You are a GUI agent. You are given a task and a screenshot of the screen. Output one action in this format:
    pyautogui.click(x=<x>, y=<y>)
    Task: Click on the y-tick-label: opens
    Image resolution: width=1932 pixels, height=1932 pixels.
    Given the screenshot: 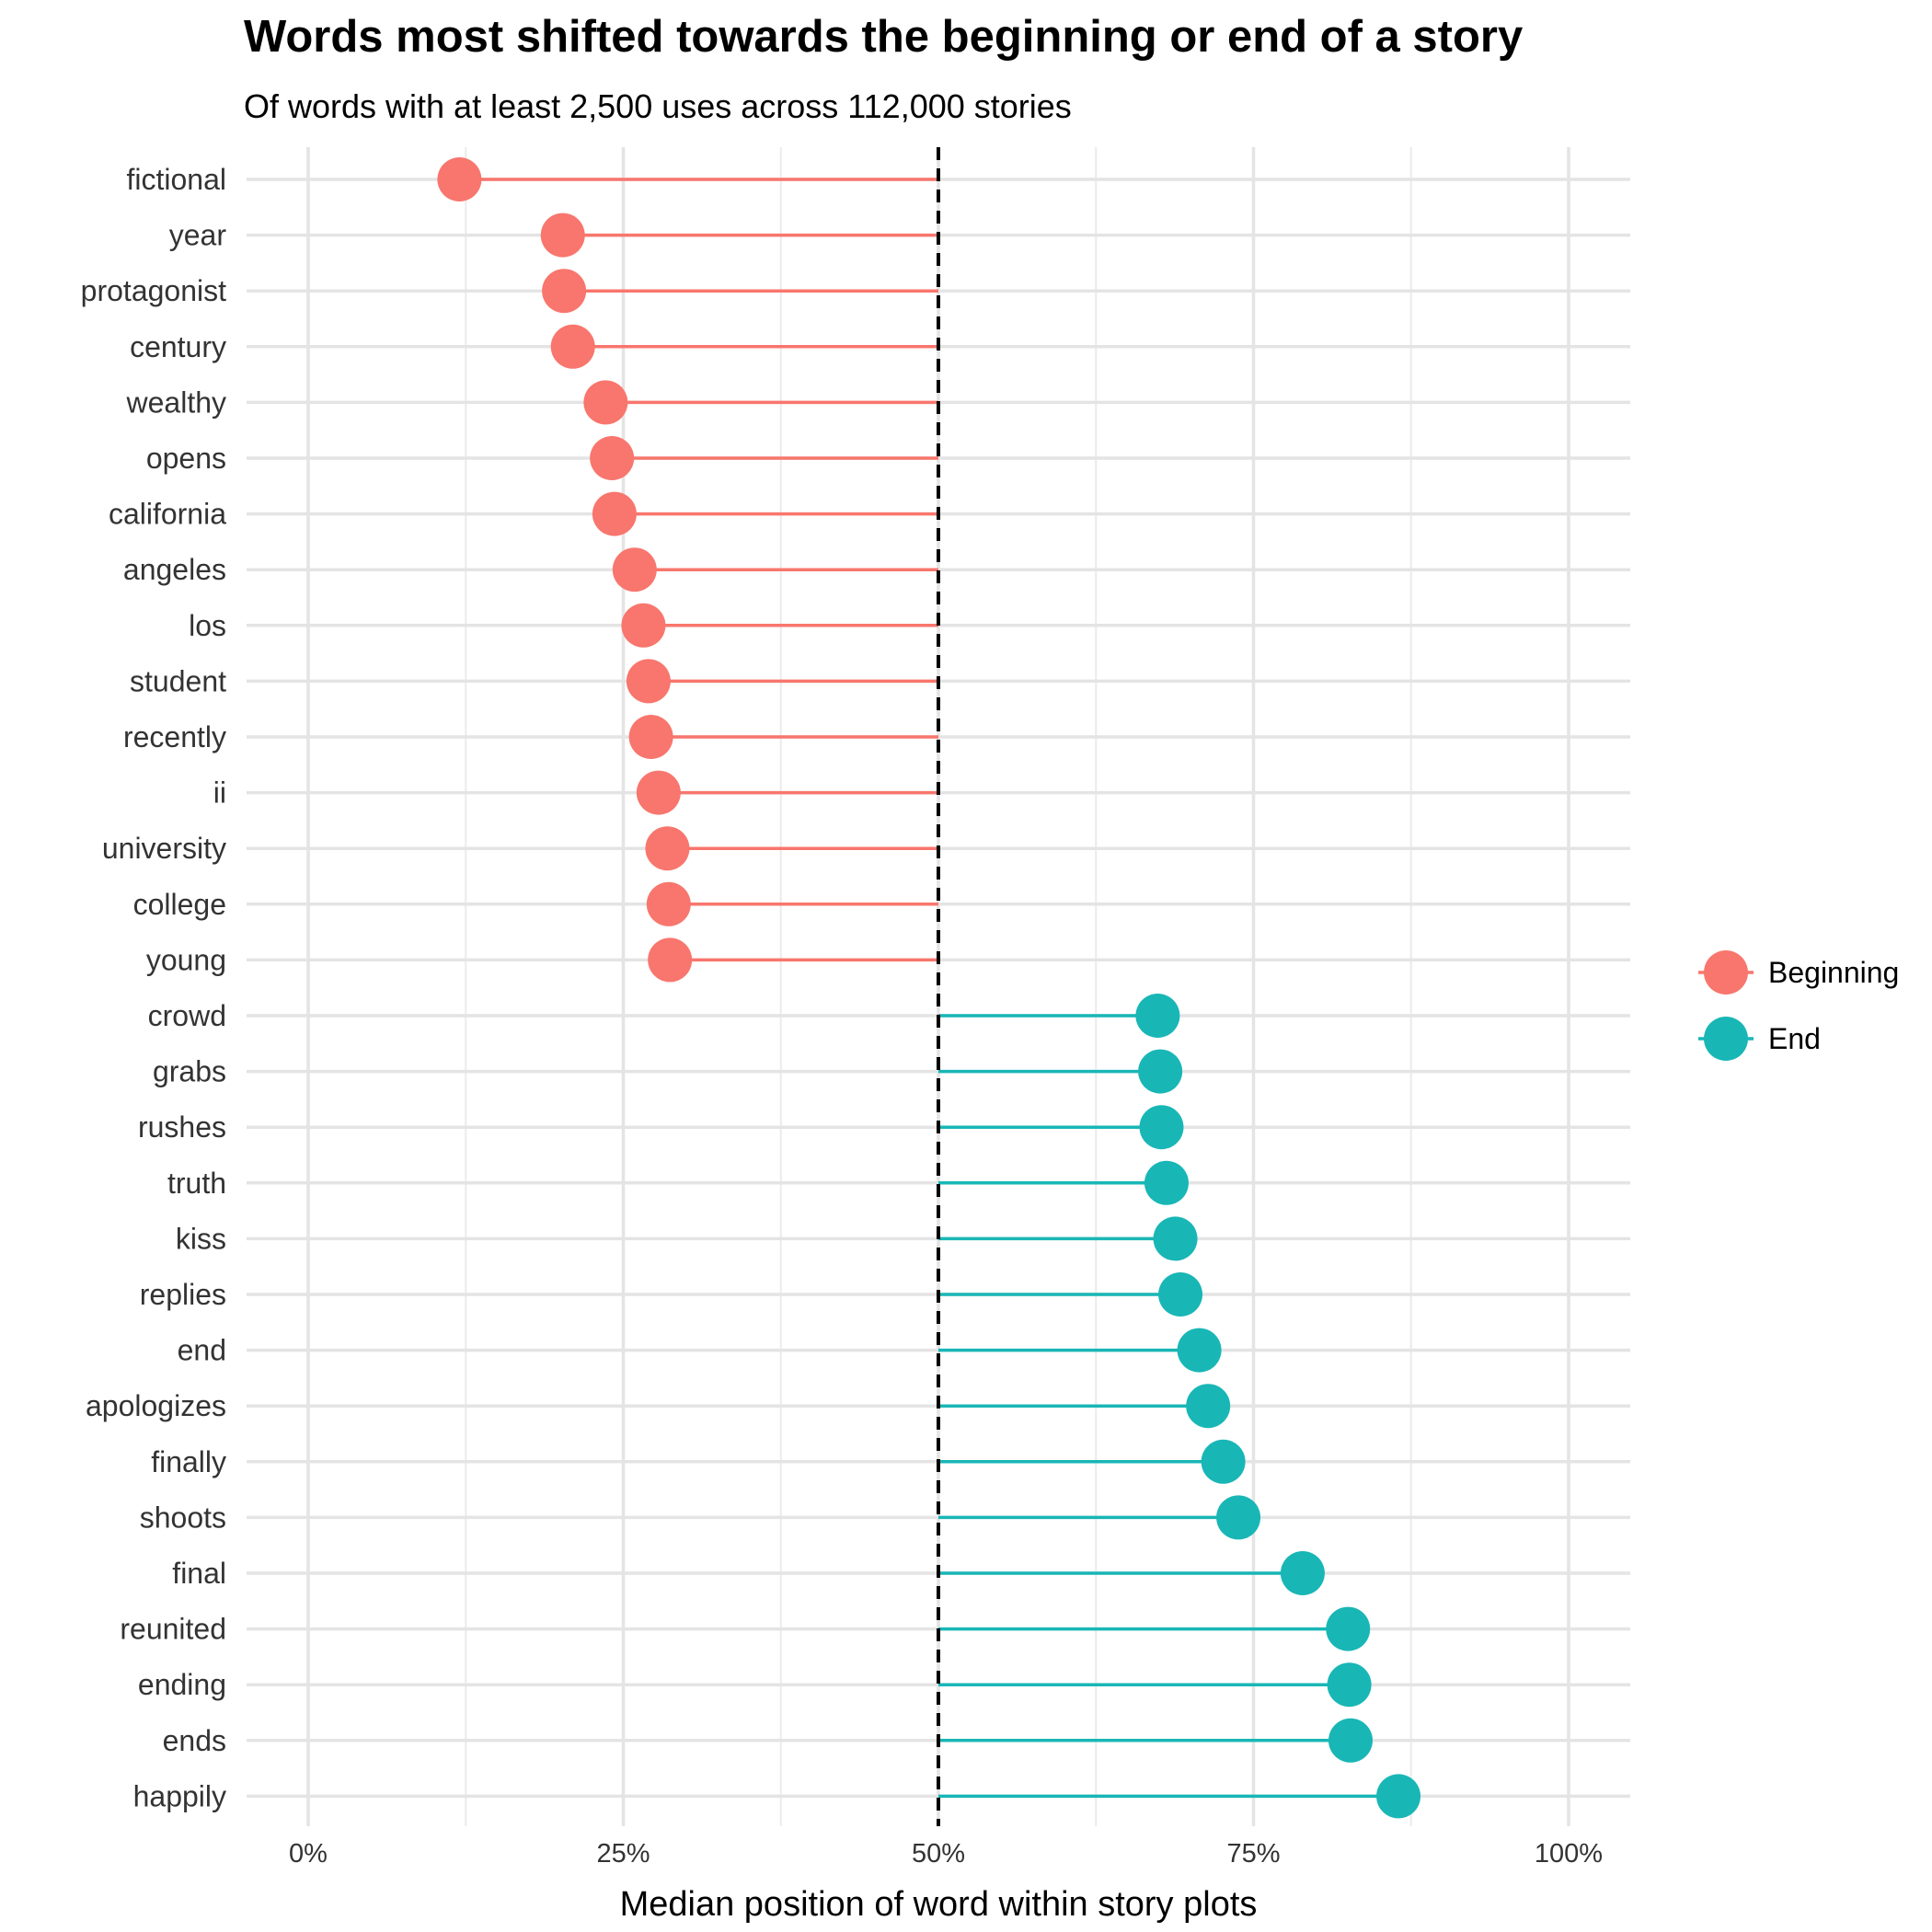 What is the action you would take?
    pyautogui.click(x=186, y=458)
    